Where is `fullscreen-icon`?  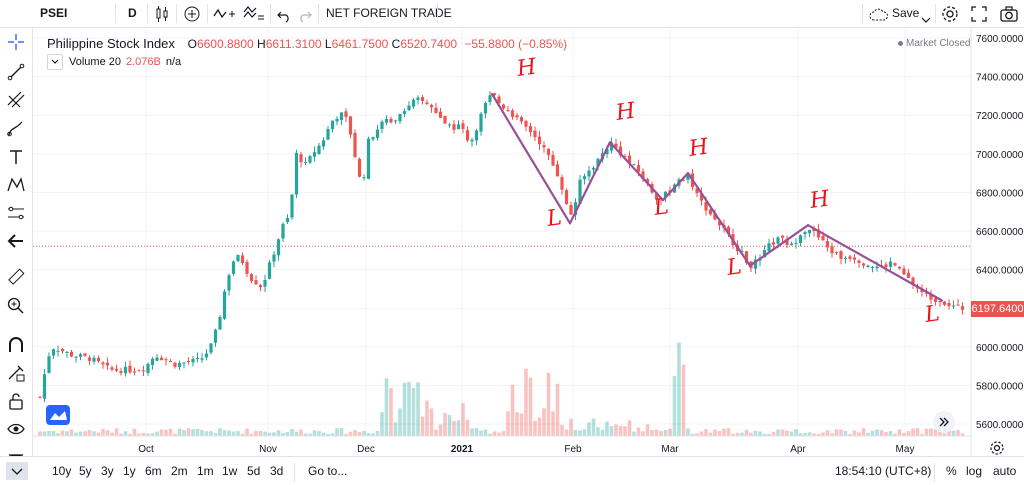
fullscreen-icon is located at coordinates (979, 14).